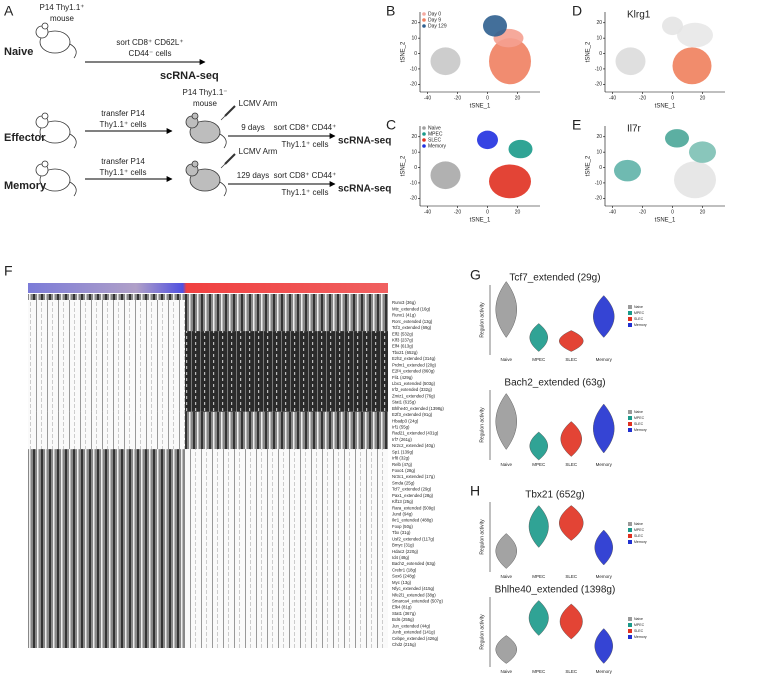  What do you see at coordinates (402, 607) in the screenshot?
I see `label: Elk4 (81g)` at bounding box center [402, 607].